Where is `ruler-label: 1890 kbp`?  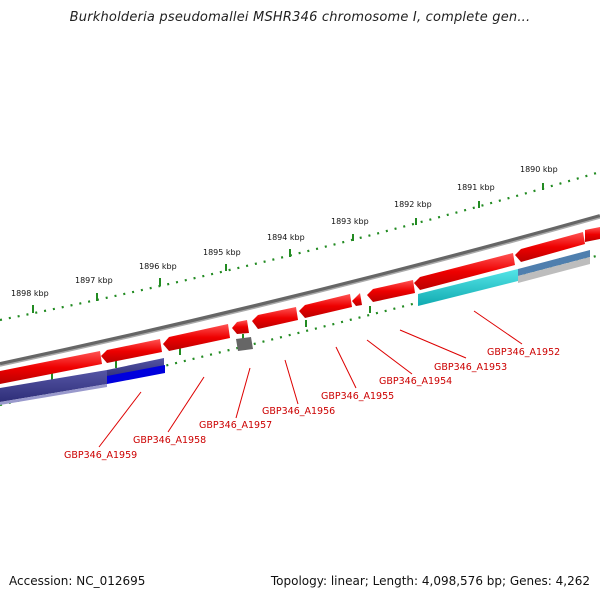
ruler-label: 1890 kbp is located at coordinates (539, 169).